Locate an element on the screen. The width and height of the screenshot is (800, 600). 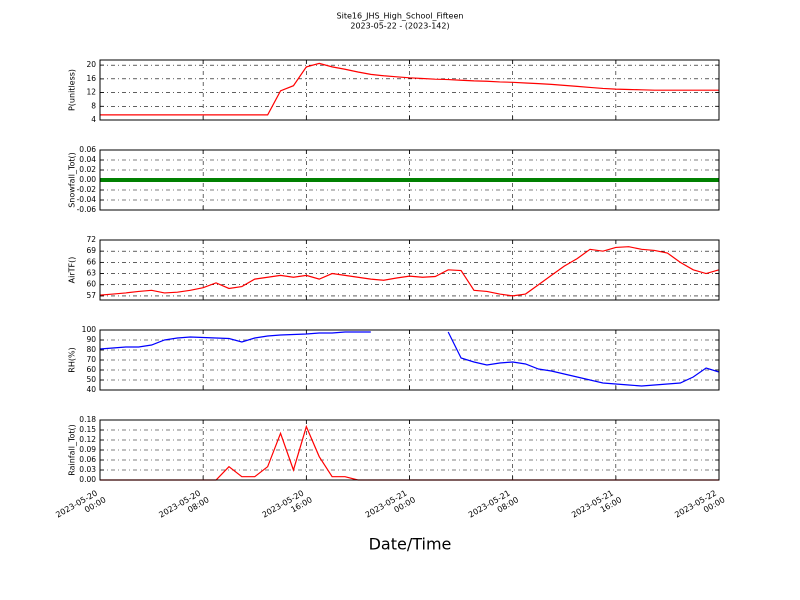
y-tick-label: -0.06 is located at coordinates (87, 209).